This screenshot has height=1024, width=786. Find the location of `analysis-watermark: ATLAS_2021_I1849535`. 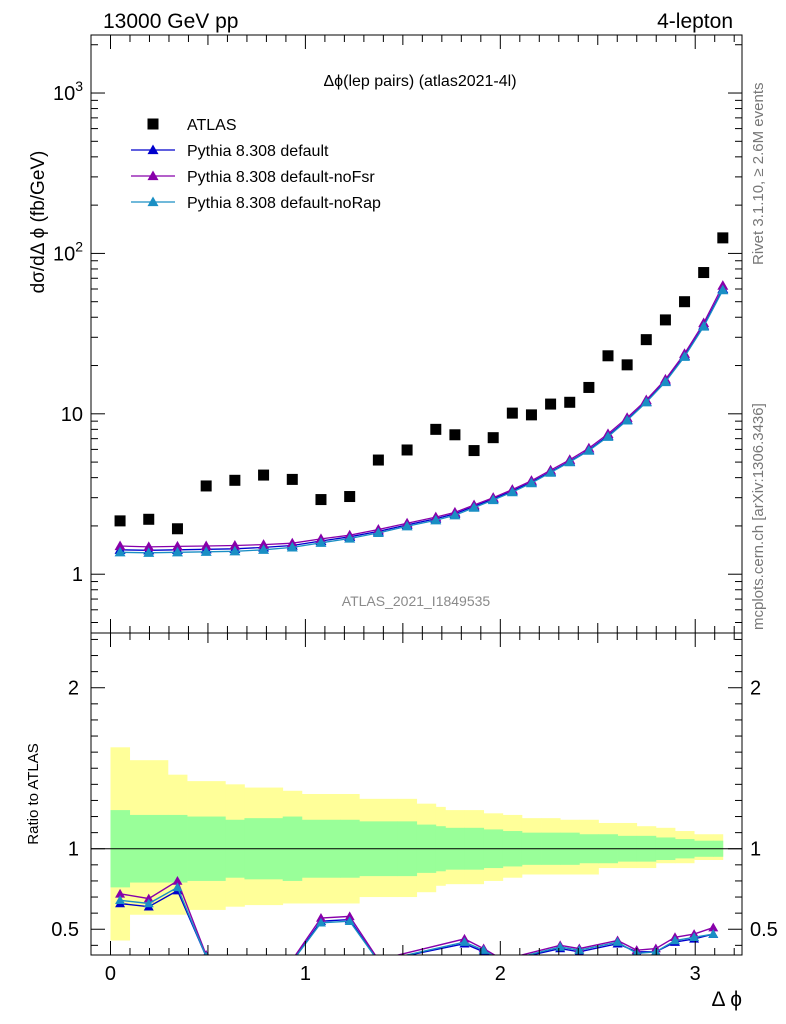

analysis-watermark: ATLAS_2021_I1849535 is located at coordinates (416, 601).